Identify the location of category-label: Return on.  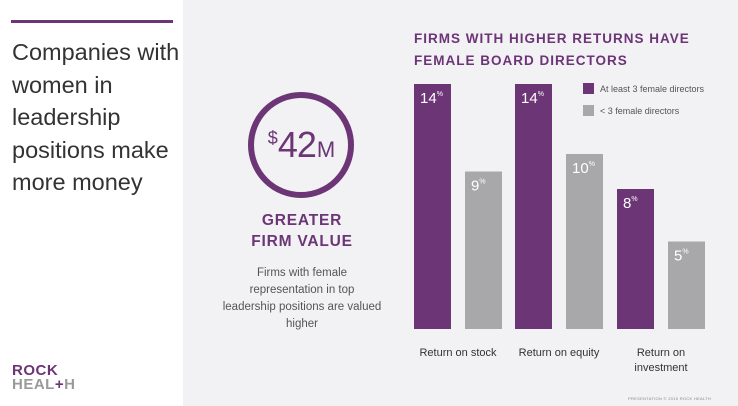
(661, 353).